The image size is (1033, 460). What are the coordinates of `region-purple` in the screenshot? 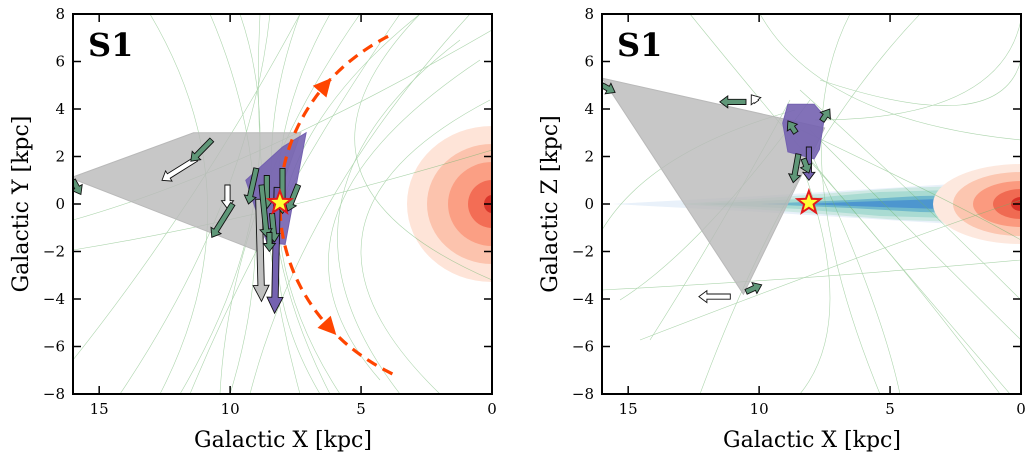 It's located at (804, 131).